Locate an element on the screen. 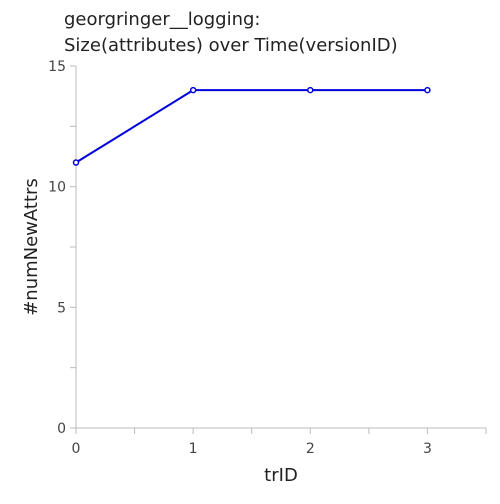 This screenshot has width=500, height=504. x-tick-label: 3 is located at coordinates (427, 449).